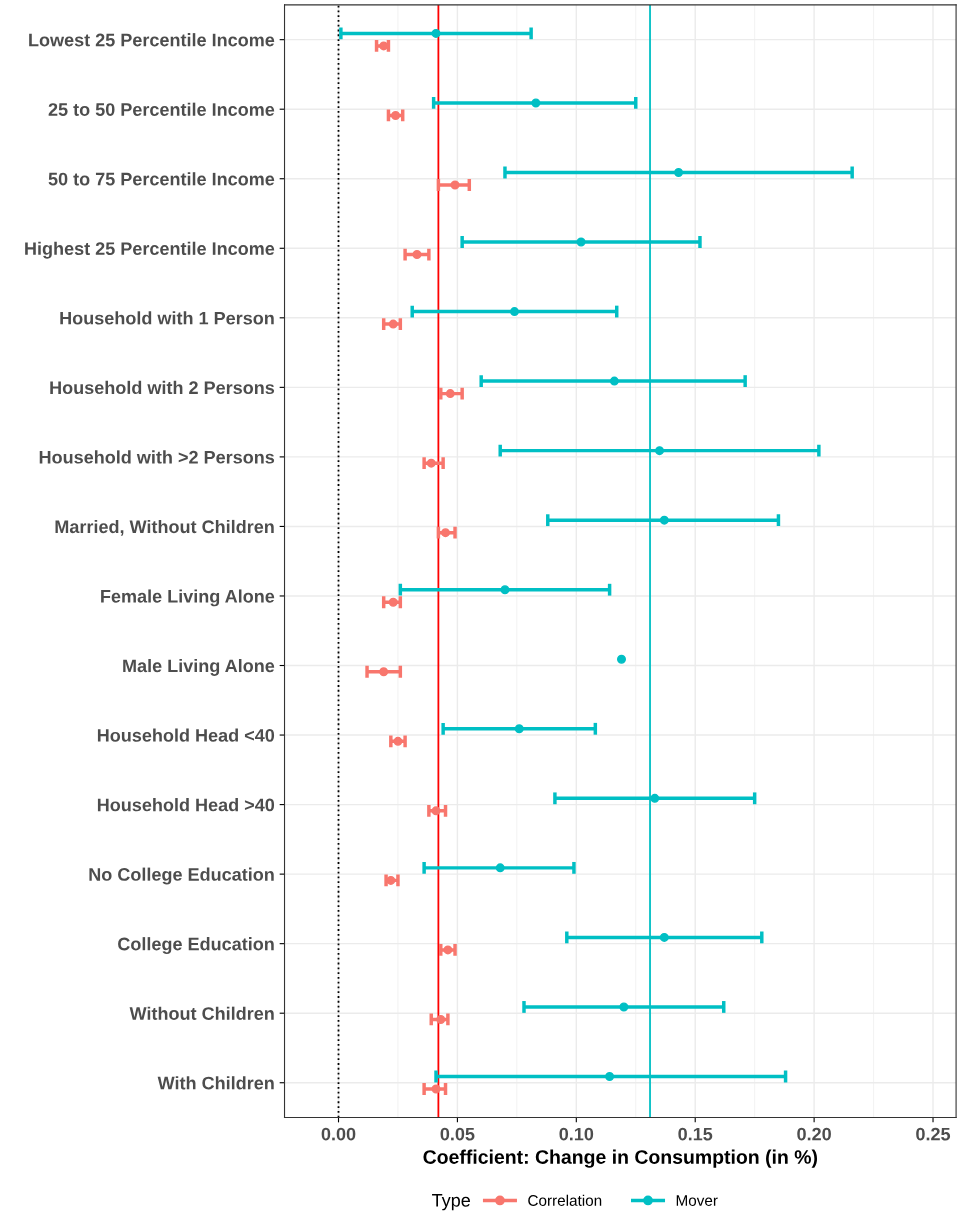 This screenshot has height=1224, width=958. I want to click on y-tick-label: Household with >2 Persons, so click(157, 457).